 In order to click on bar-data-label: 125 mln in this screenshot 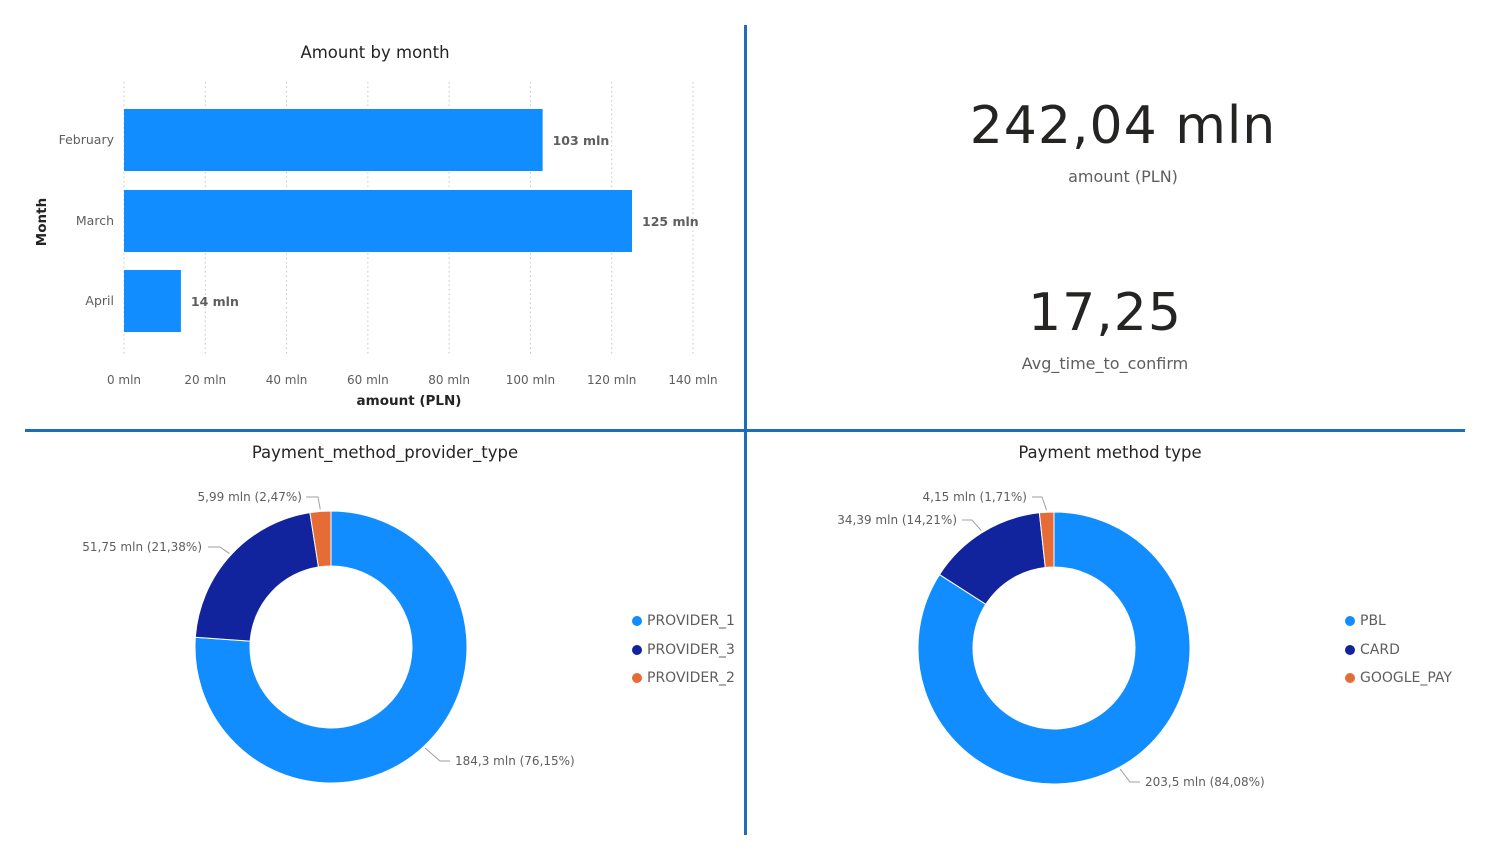, I will do `click(670, 221)`.